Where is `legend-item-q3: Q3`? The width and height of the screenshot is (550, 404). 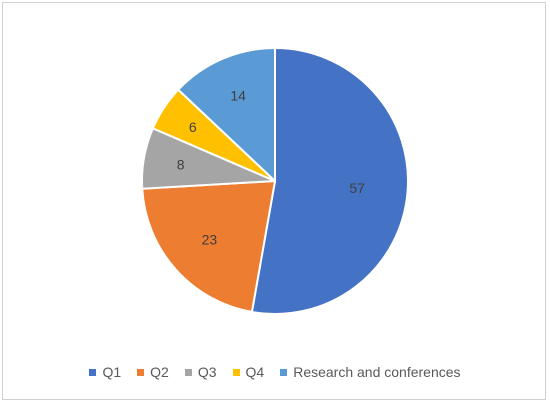 legend-item-q3: Q3 is located at coordinates (200, 372).